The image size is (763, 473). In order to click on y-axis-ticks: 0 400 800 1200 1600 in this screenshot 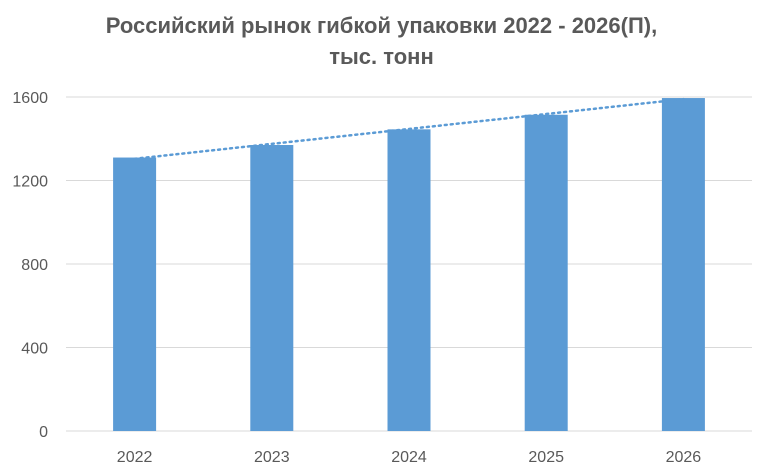, I will do `click(30, 265)`.